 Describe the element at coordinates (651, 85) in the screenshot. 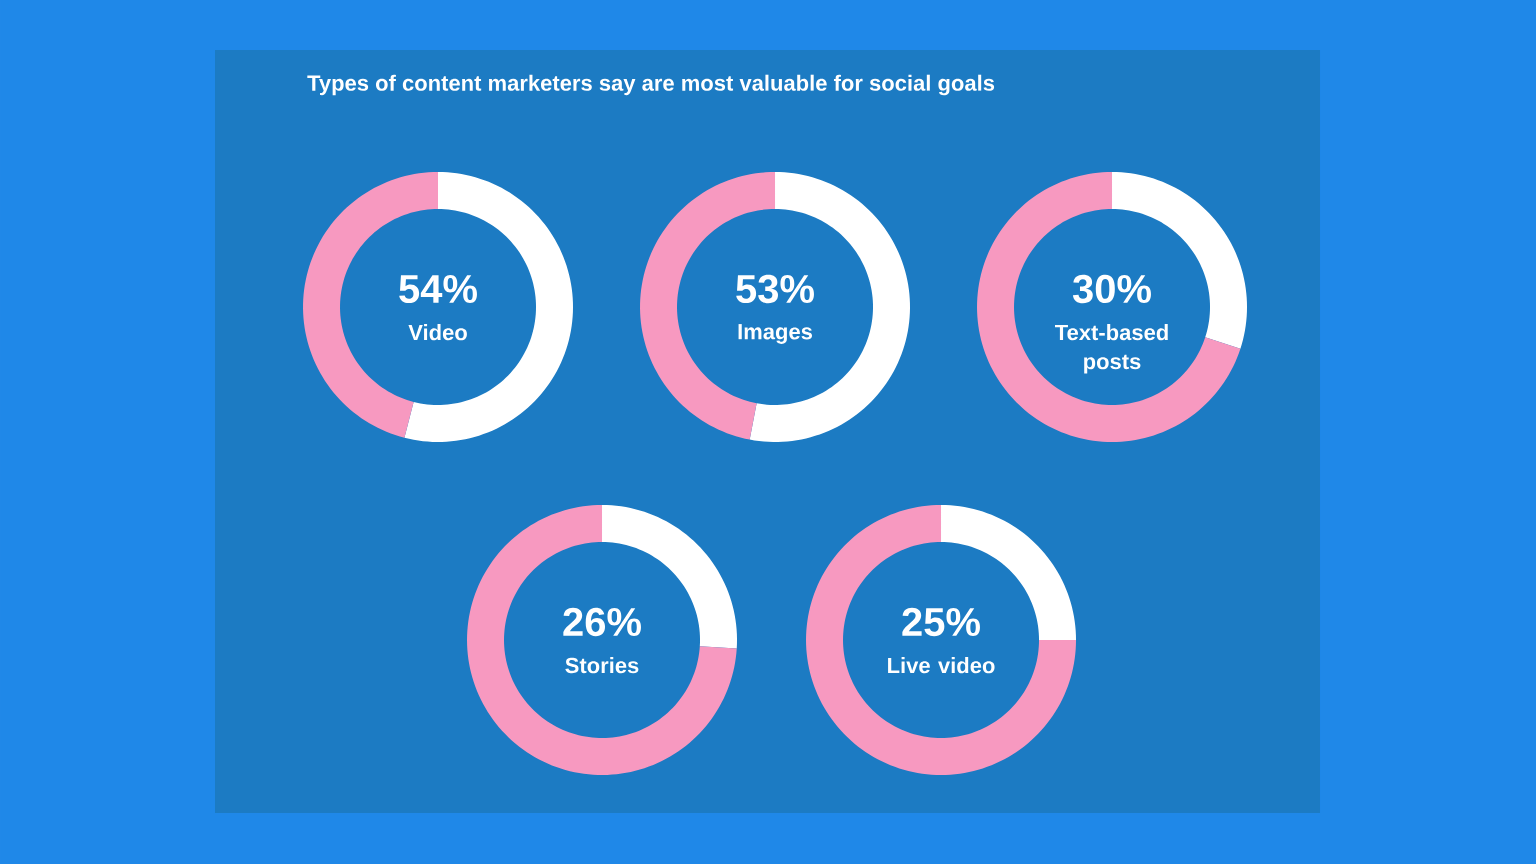

I see `text: Types of content marketers say are most valuable for social goals` at that location.